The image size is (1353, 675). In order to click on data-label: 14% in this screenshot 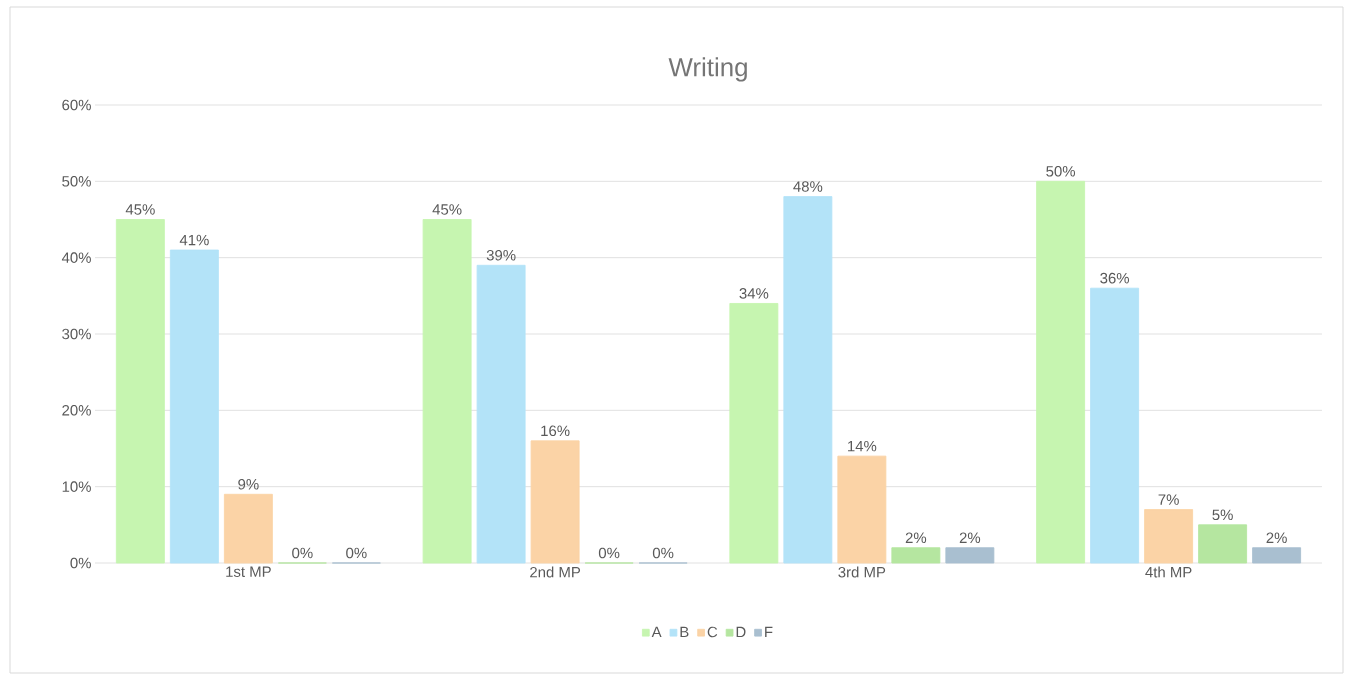, I will do `click(862, 446)`.